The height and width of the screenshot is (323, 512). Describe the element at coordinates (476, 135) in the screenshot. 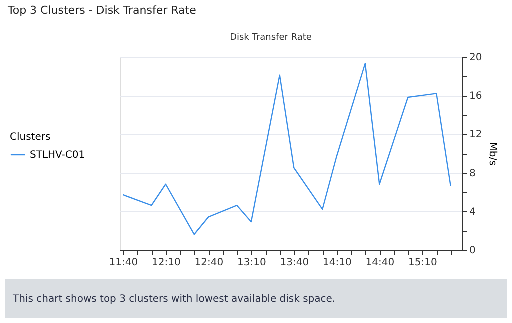

I see `y-tick-label: 12` at that location.